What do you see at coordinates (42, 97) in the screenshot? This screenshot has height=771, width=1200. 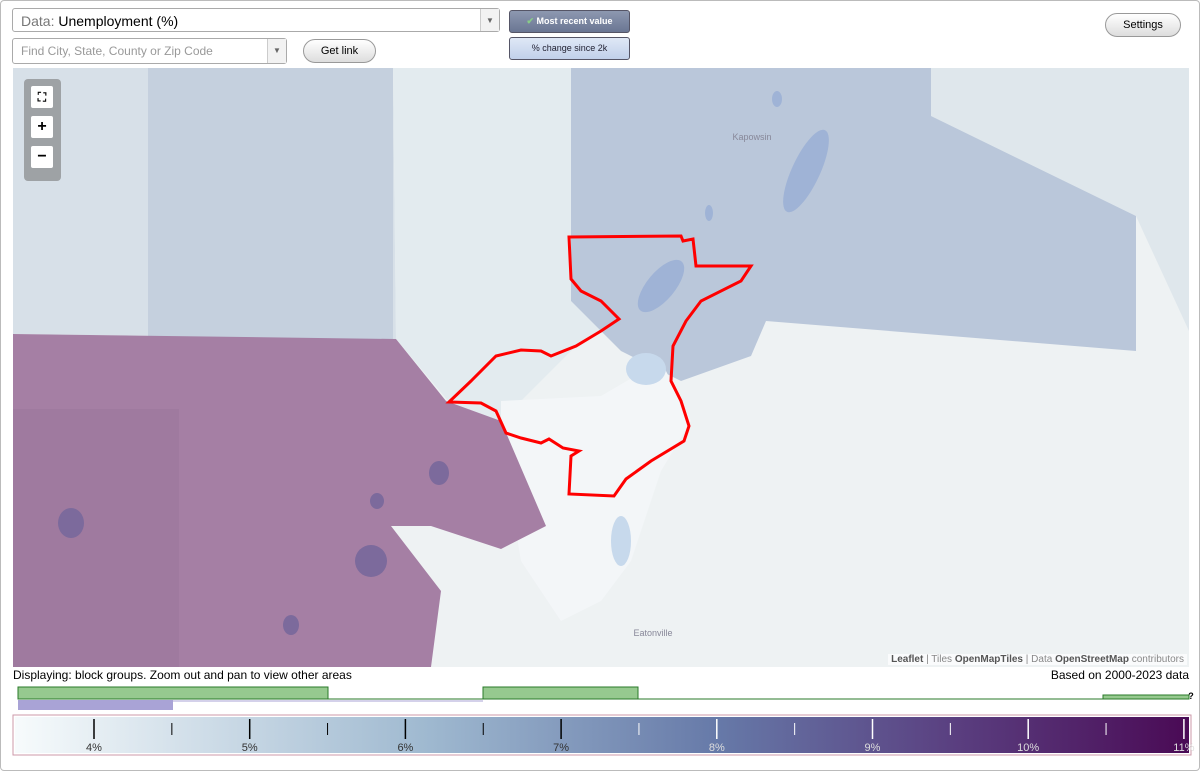 I see `fullscreen-button: ⛶` at bounding box center [42, 97].